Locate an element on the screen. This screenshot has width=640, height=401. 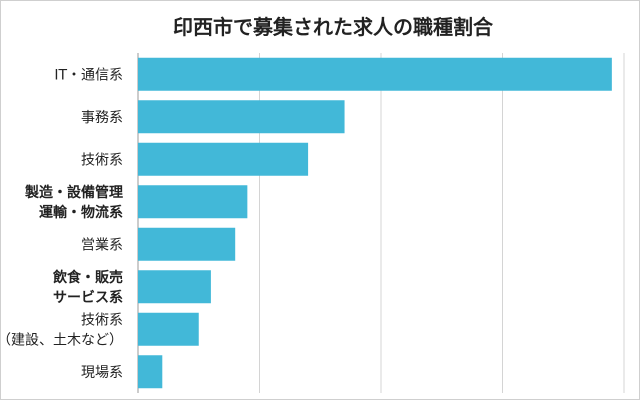
category-label-7-0: 現場系 is located at coordinates (102, 373).